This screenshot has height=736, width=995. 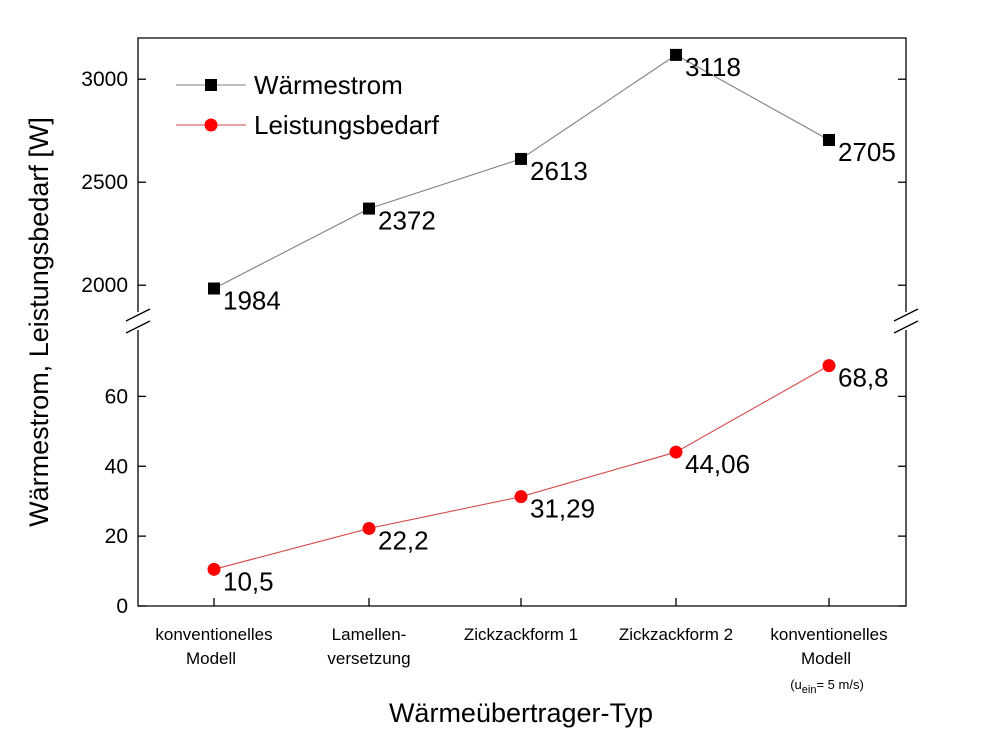 What do you see at coordinates (122, 606) in the screenshot?
I see `y-tick-label: 0` at bounding box center [122, 606].